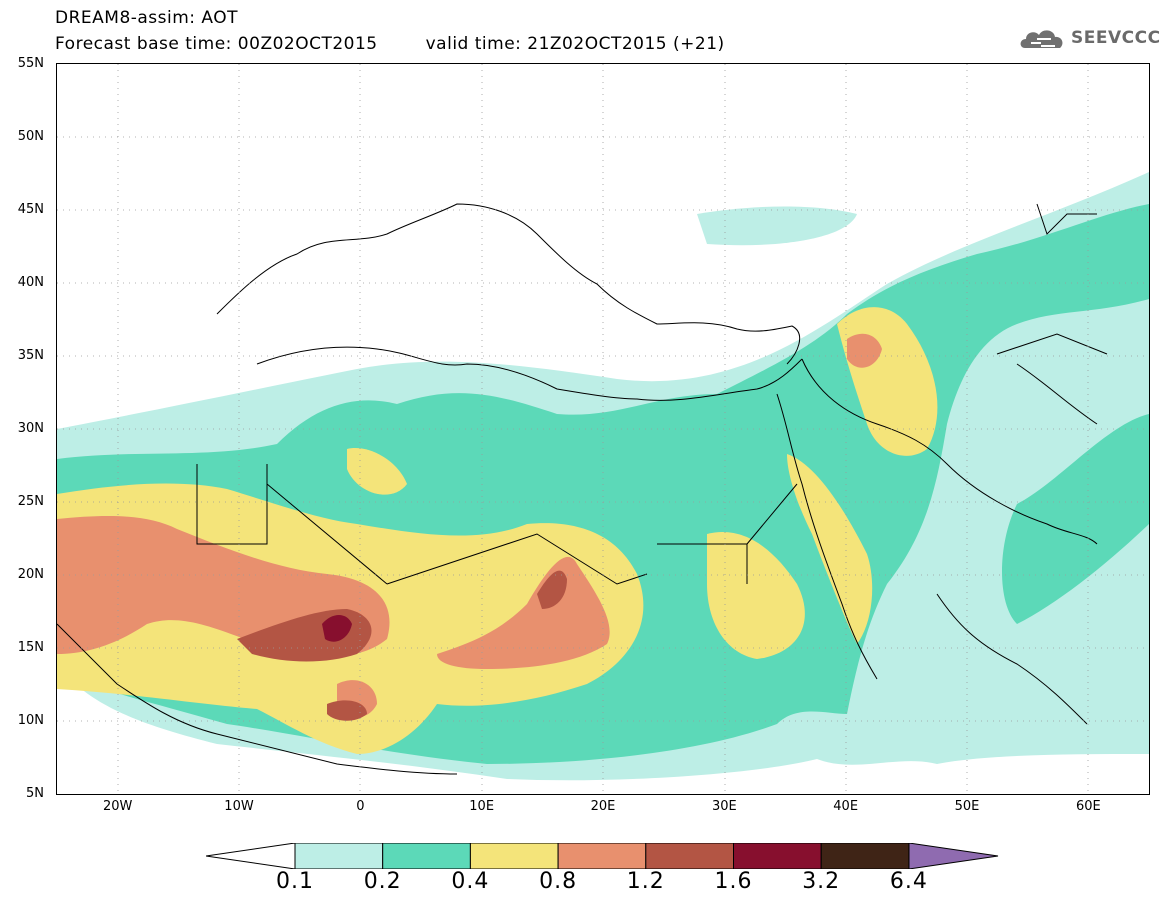  Describe the element at coordinates (30, 501) in the screenshot. I see `lat-label: 25N` at that location.